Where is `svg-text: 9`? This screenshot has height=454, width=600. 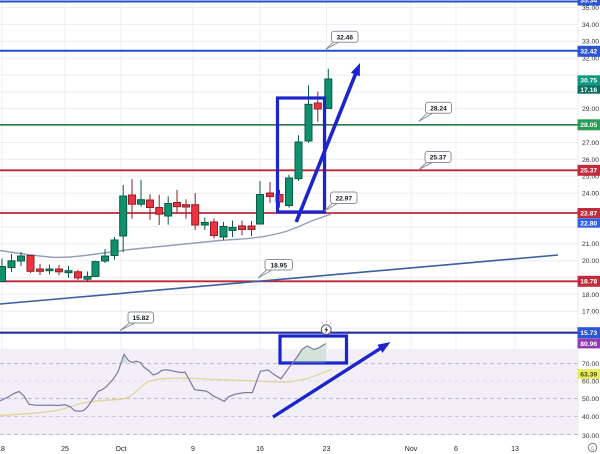 svg-text: 9 is located at coordinates (193, 449).